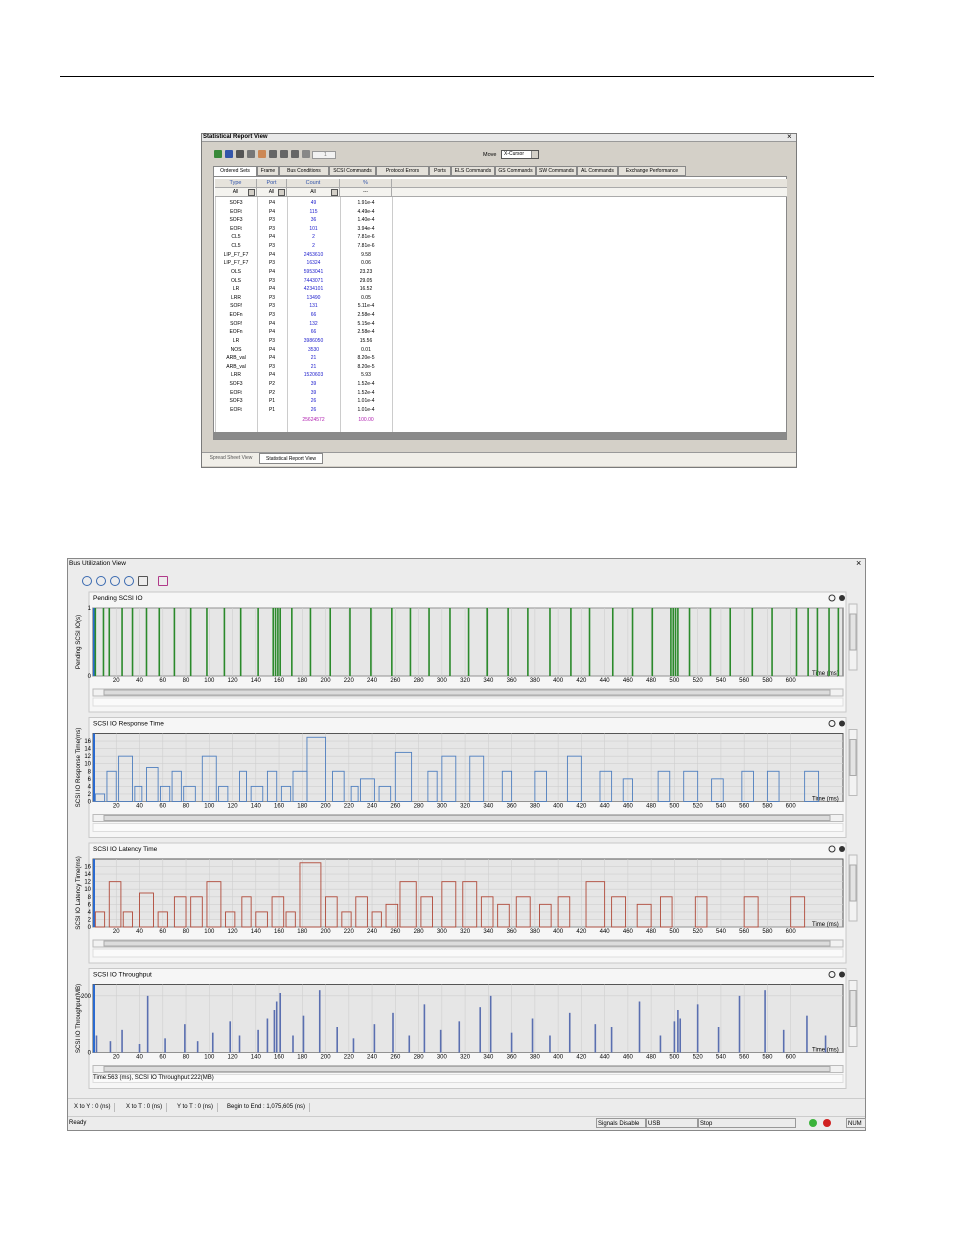 This screenshot has width=954, height=1235. I want to click on move-select: X-Cursor, so click(520, 154).